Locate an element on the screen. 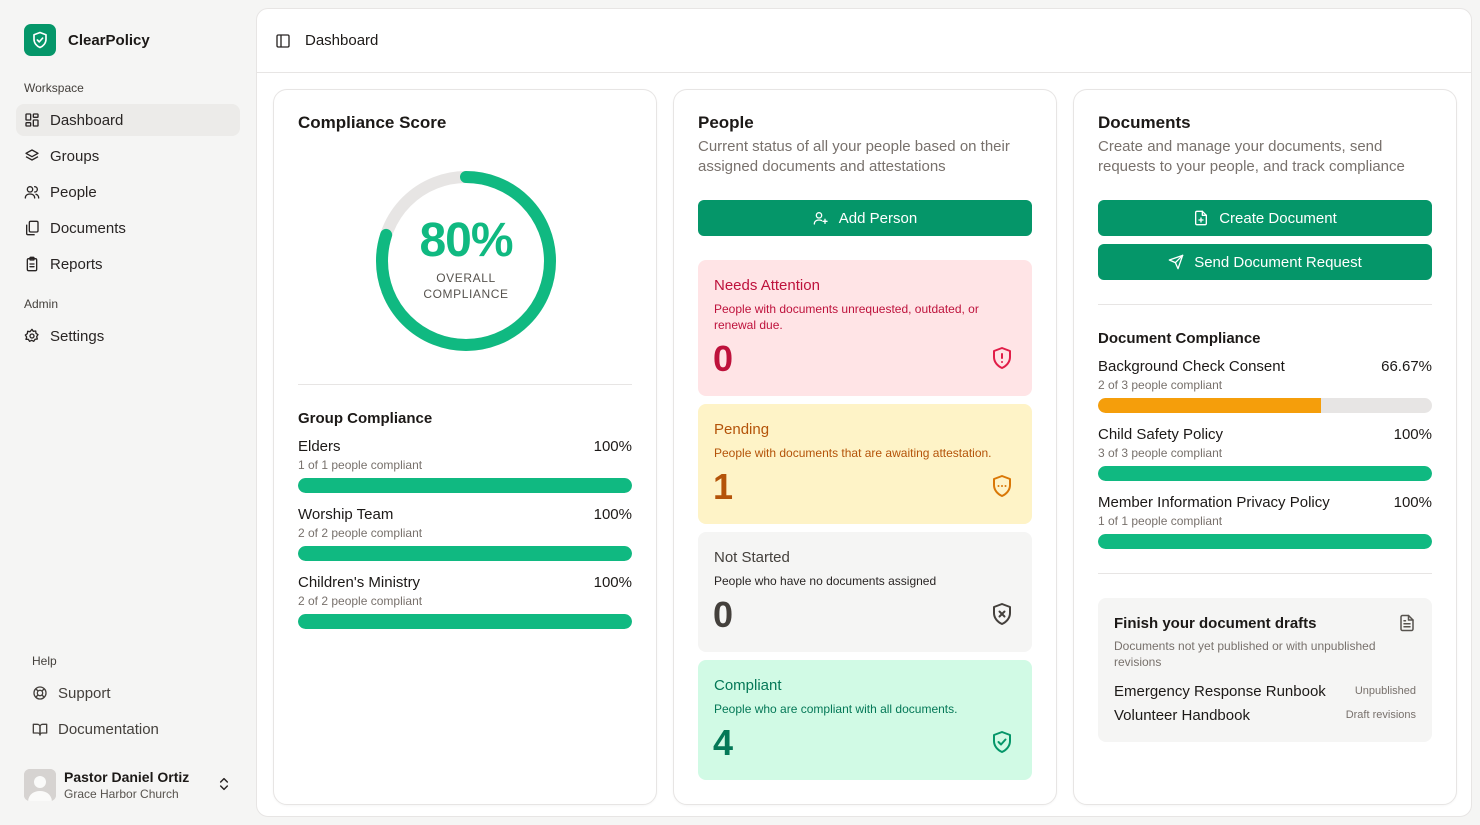 This screenshot has height=825, width=1480. draft-name: Emergency Response Runbook is located at coordinates (1220, 691).